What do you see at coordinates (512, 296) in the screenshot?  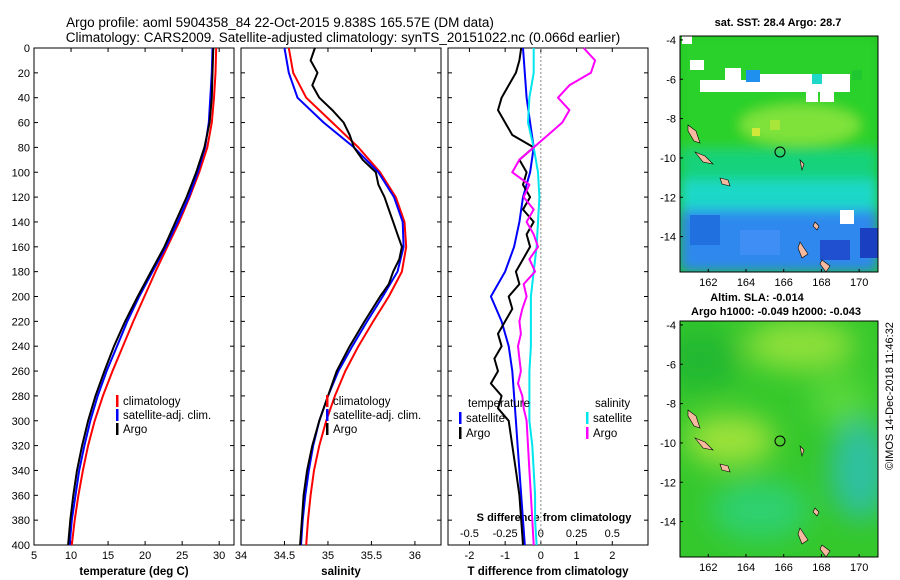 I see `series-line-differences-temperature-satellite` at bounding box center [512, 296].